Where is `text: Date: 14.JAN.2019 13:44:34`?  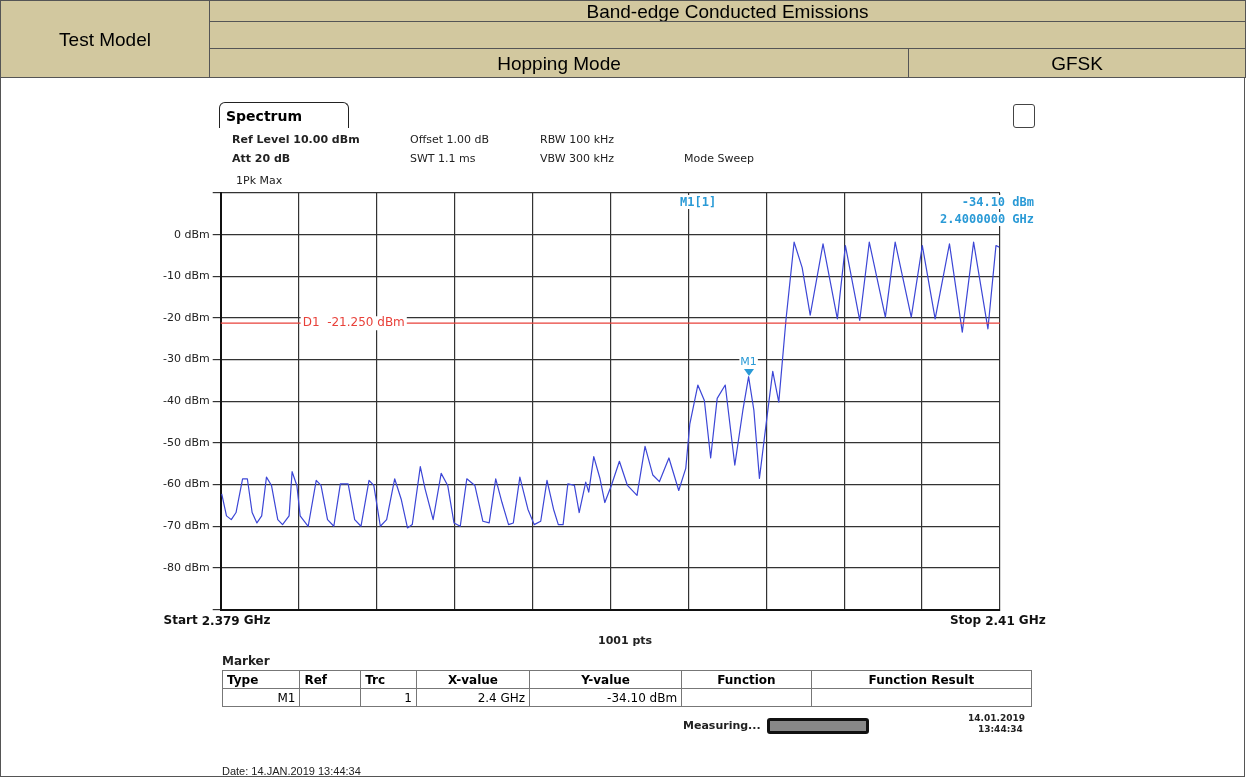
text: Date: 14.JAN.2019 13:44:34 is located at coordinates (291, 771).